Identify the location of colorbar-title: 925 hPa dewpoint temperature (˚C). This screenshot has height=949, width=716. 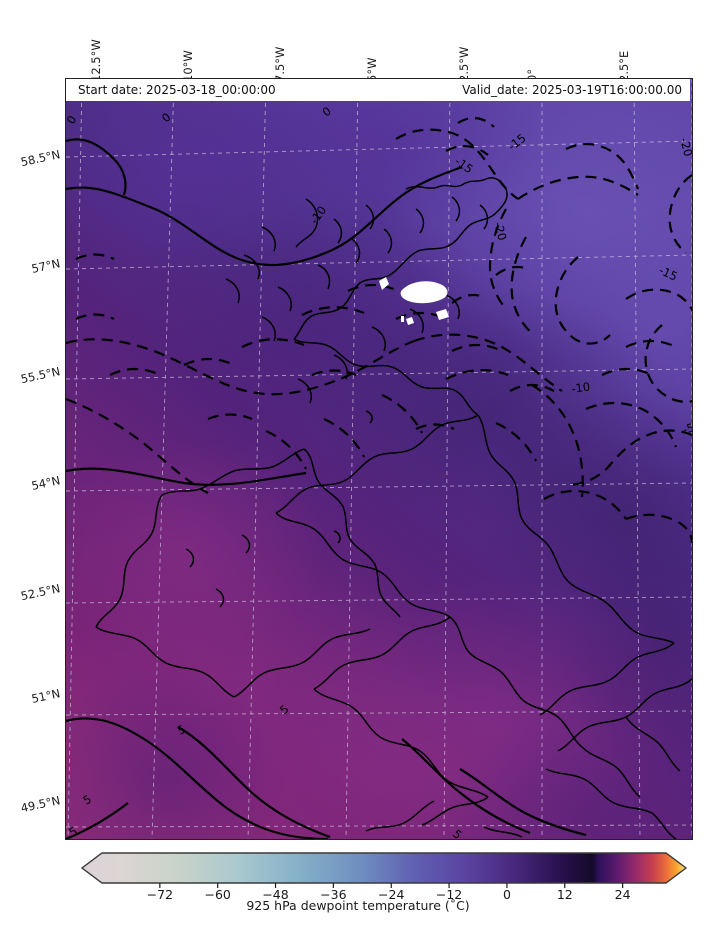
(358, 905).